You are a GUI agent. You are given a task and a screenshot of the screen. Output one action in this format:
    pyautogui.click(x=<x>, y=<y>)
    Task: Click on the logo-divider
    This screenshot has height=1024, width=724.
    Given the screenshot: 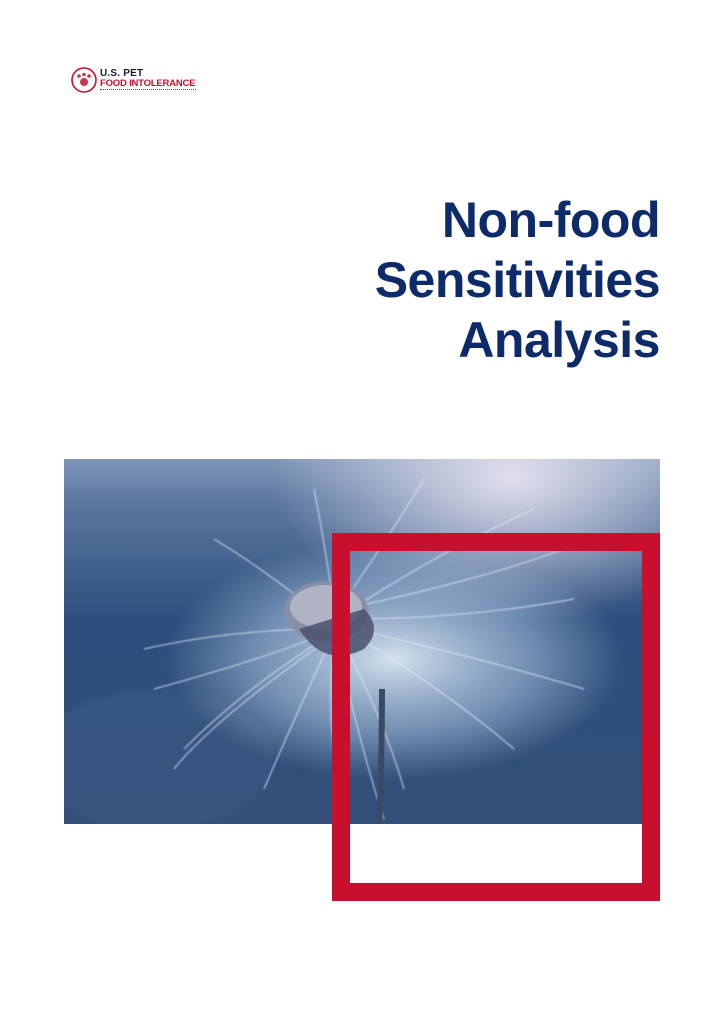 What is the action you would take?
    pyautogui.click(x=148, y=90)
    